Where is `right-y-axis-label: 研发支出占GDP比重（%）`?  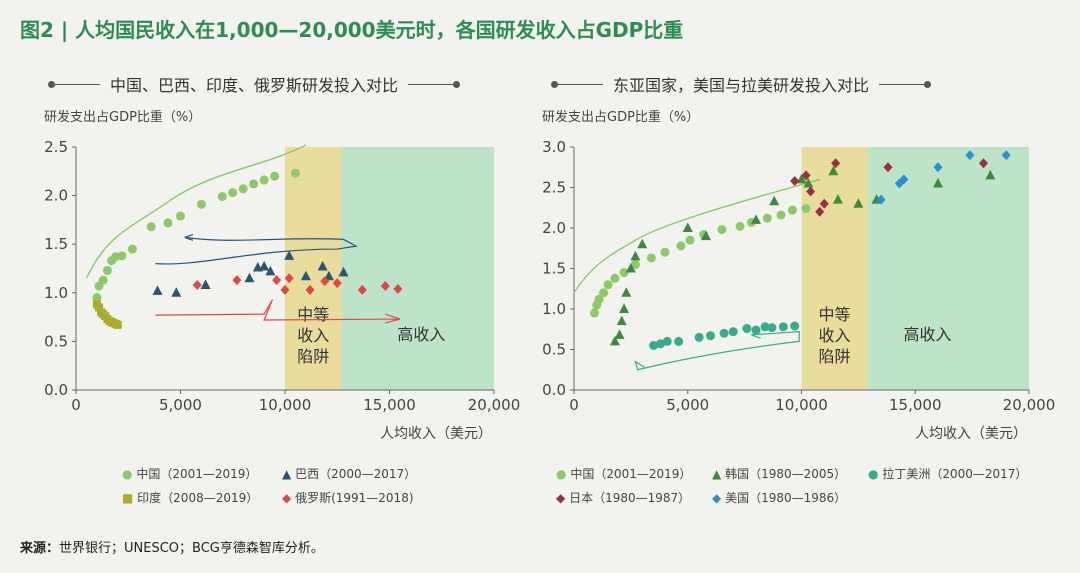
right-y-axis-label: 研发支出占GDP比重（%） is located at coordinates (621, 117).